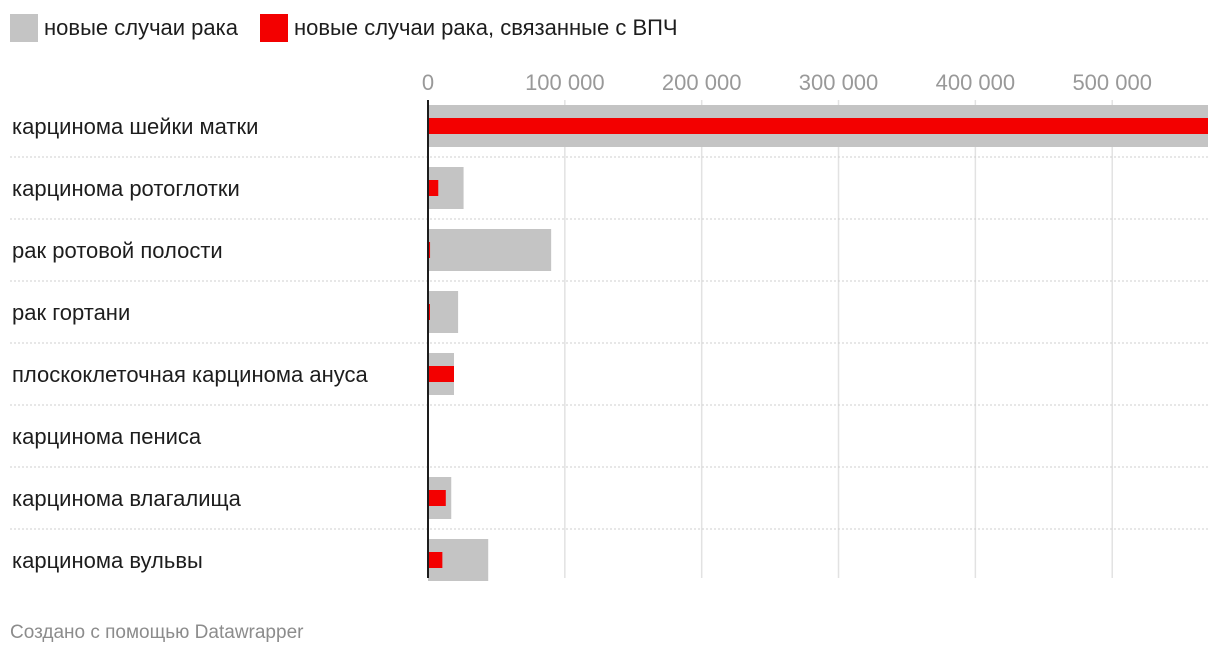  What do you see at coordinates (565, 82) in the screenshot?
I see `x-tick-label: 100 000` at bounding box center [565, 82].